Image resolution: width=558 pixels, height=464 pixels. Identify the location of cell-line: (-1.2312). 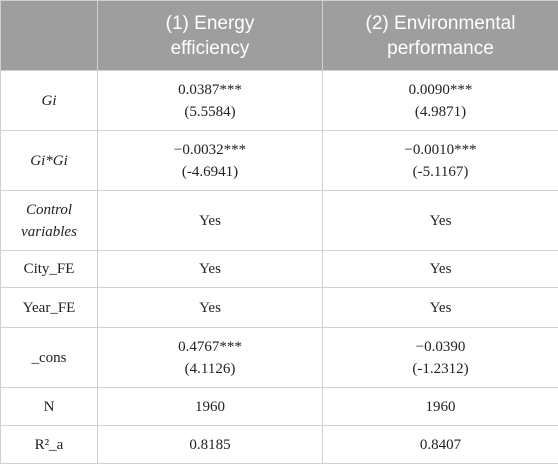
(440, 369).